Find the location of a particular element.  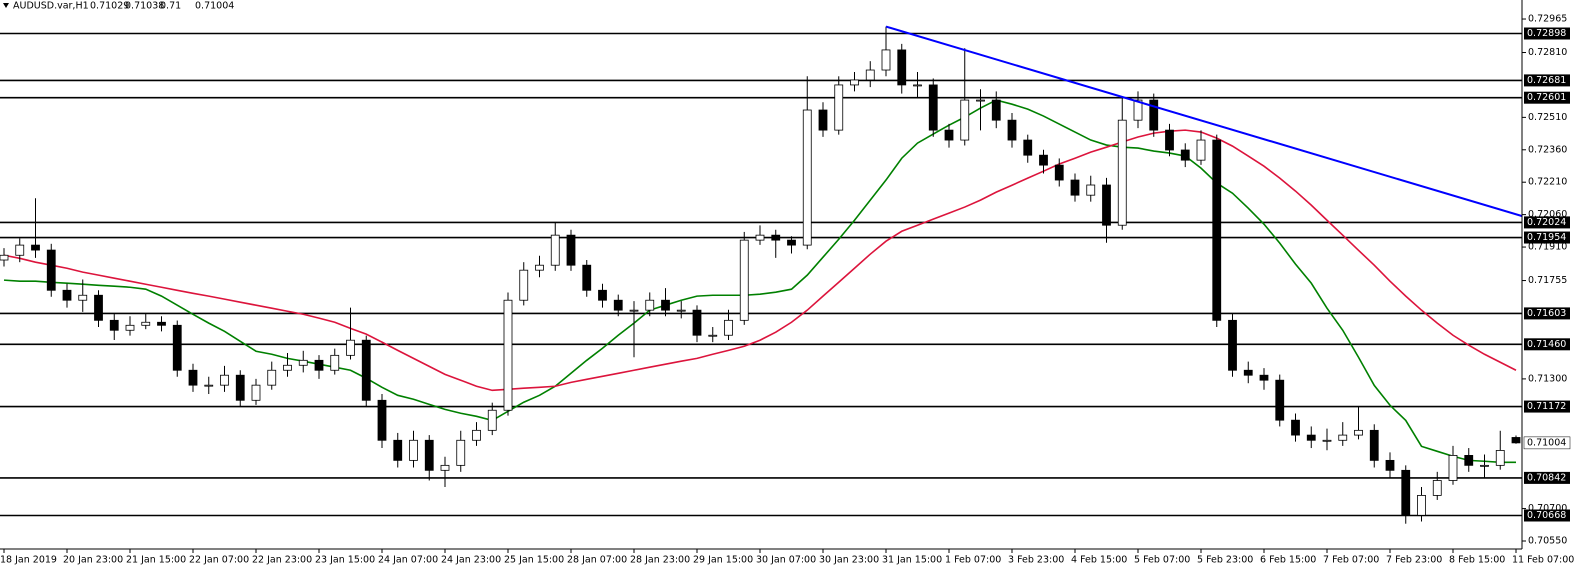

level-label: 0.71603 is located at coordinates (1546, 313).